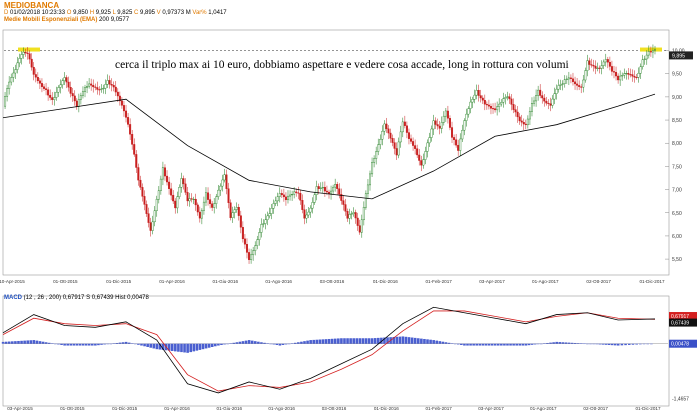  What do you see at coordinates (683, 316) in the screenshot?
I see `macd-value-box` at bounding box center [683, 316].